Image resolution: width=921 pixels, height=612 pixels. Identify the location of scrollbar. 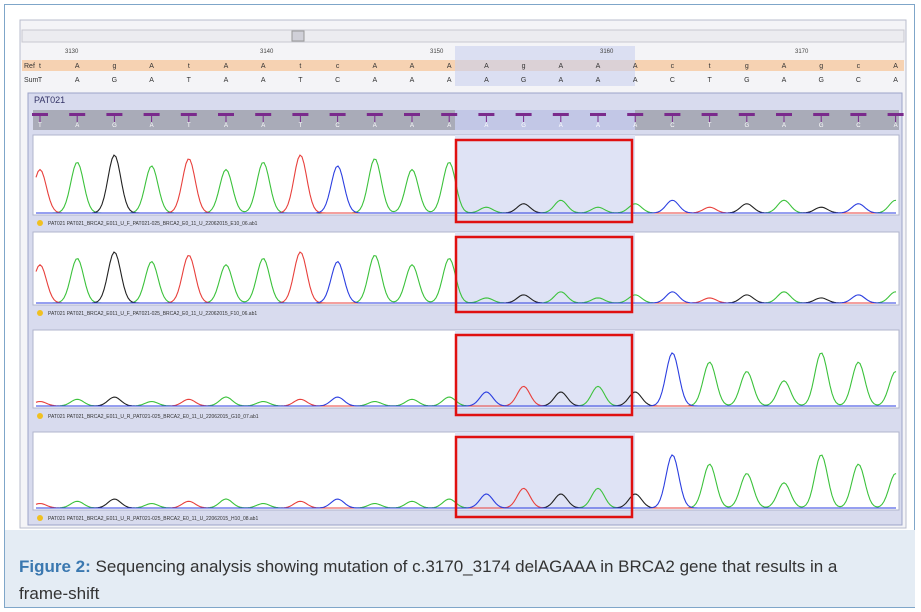
(463, 36).